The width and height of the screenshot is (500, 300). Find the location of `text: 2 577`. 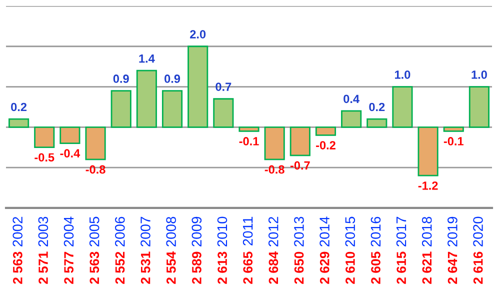

text: 2 577 is located at coordinates (69, 268).